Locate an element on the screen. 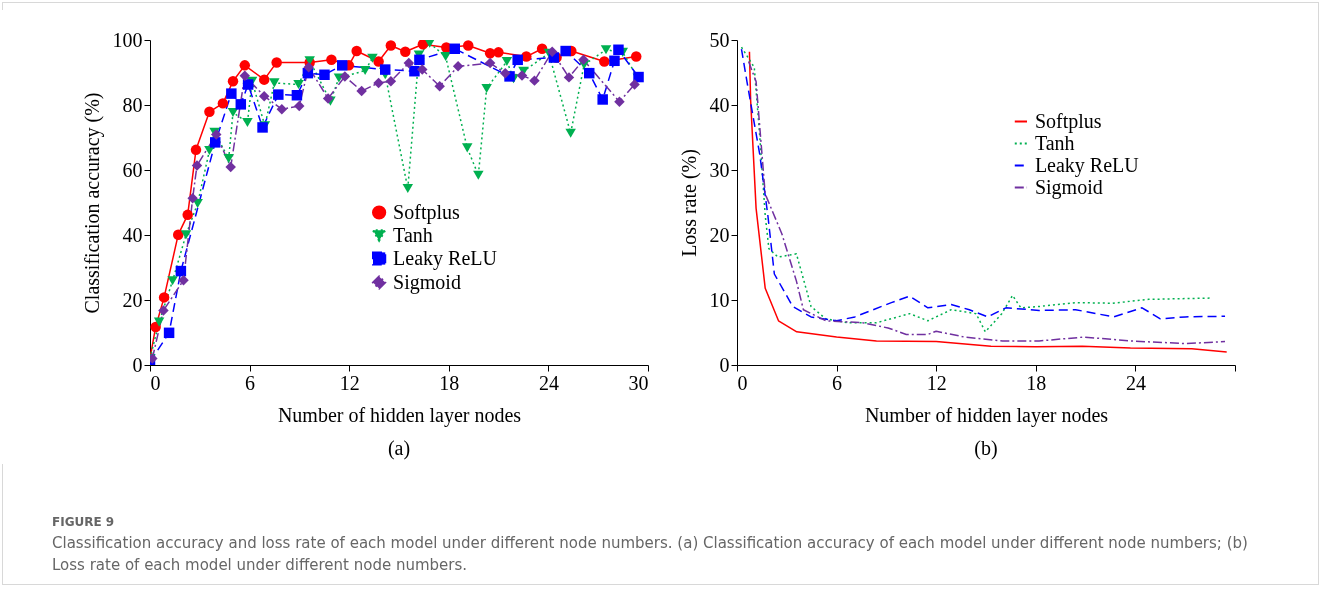 The image size is (1323, 589). y-axis-title: Loss rate (%) is located at coordinates (689, 203).